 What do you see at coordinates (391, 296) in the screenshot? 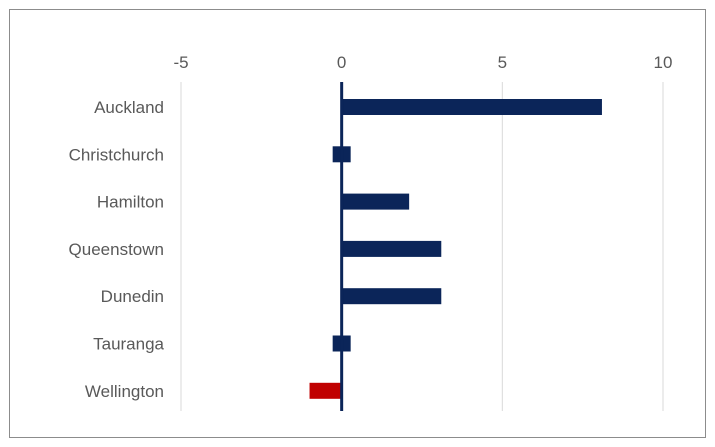
I see `bar-dunedin` at bounding box center [391, 296].